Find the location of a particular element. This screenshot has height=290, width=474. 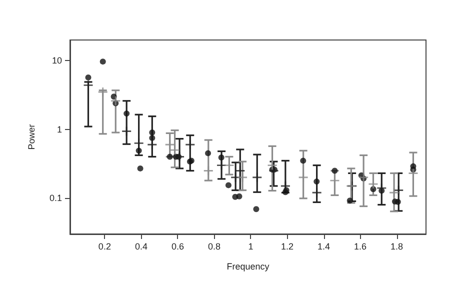

x-tick-label: 0.2 is located at coordinates (104, 247).